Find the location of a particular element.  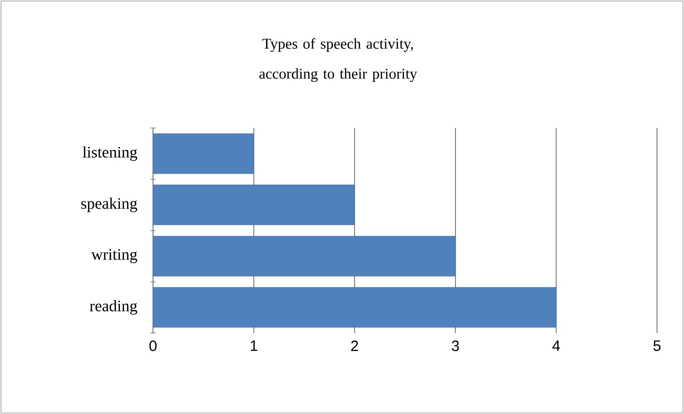

x-tick-label: 3 is located at coordinates (455, 346).